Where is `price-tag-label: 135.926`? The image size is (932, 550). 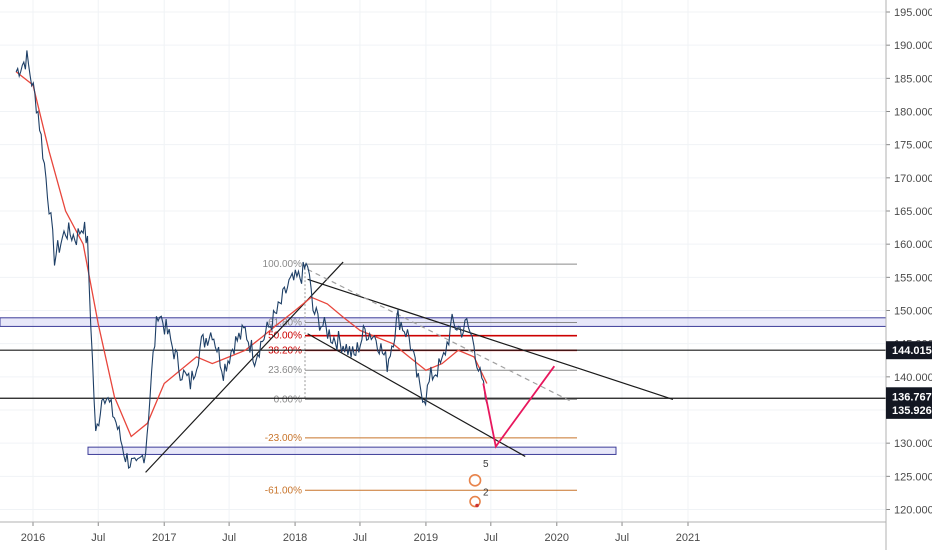 price-tag-label: 135.926 is located at coordinates (912, 411).